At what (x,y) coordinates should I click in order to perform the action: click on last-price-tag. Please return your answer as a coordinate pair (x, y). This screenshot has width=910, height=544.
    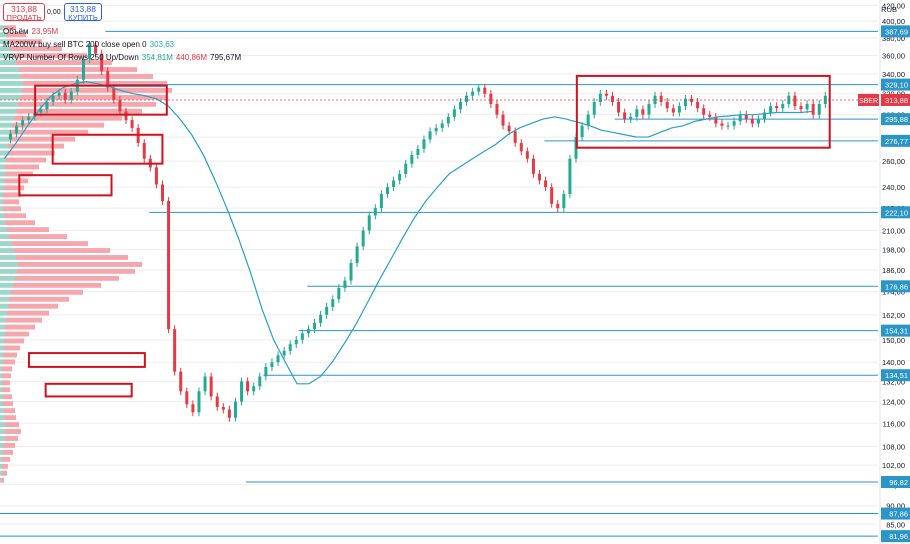
    Looking at the image, I should click on (895, 99).